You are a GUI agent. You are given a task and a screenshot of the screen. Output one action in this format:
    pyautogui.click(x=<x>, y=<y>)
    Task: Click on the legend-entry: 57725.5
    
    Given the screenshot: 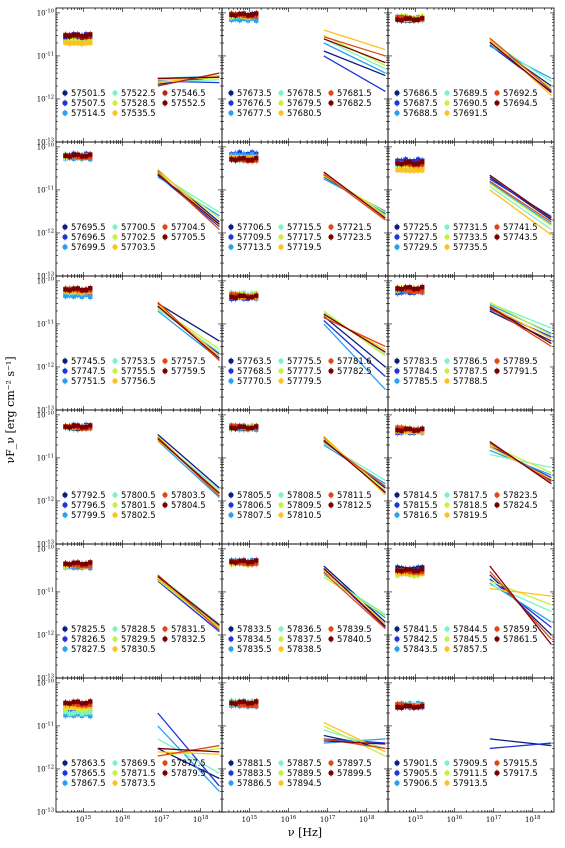 What is the action you would take?
    pyautogui.click(x=420, y=227)
    